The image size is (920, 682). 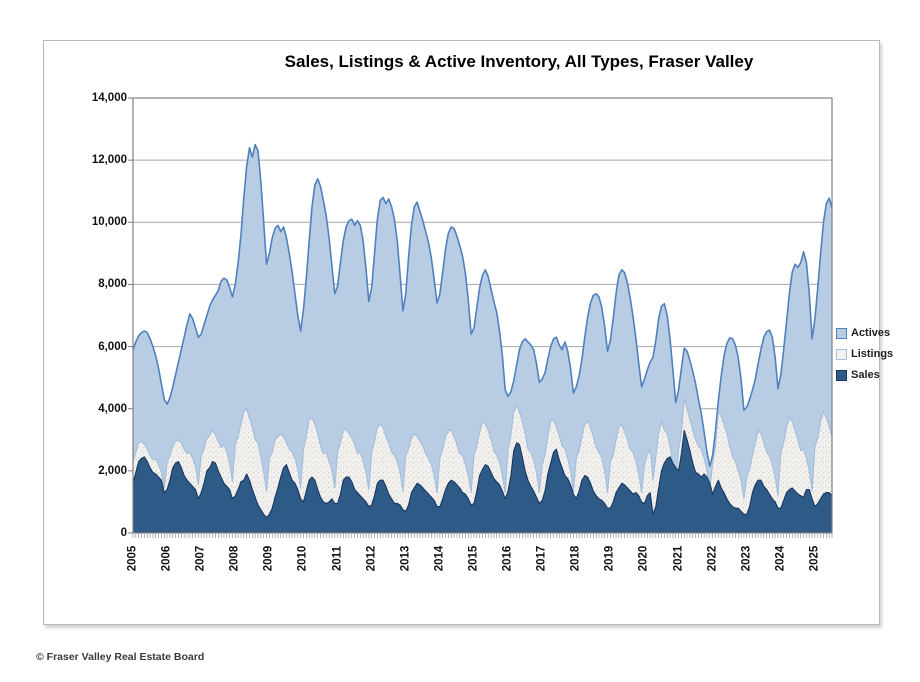 What do you see at coordinates (200, 558) in the screenshot?
I see `x-axis-tick-label: 2007` at bounding box center [200, 558].